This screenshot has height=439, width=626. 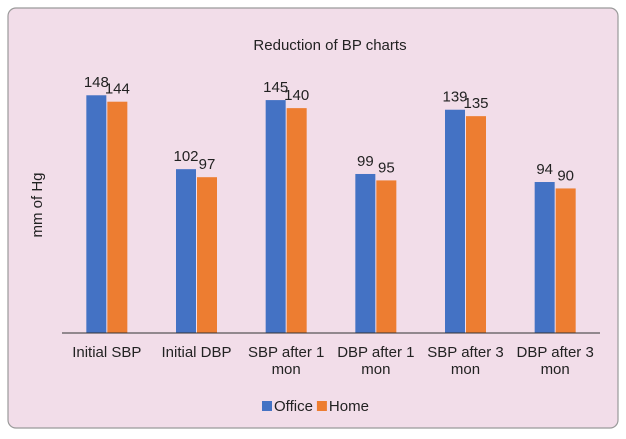 I want to click on y-axis-label: mm of Hg, so click(x=37, y=204).